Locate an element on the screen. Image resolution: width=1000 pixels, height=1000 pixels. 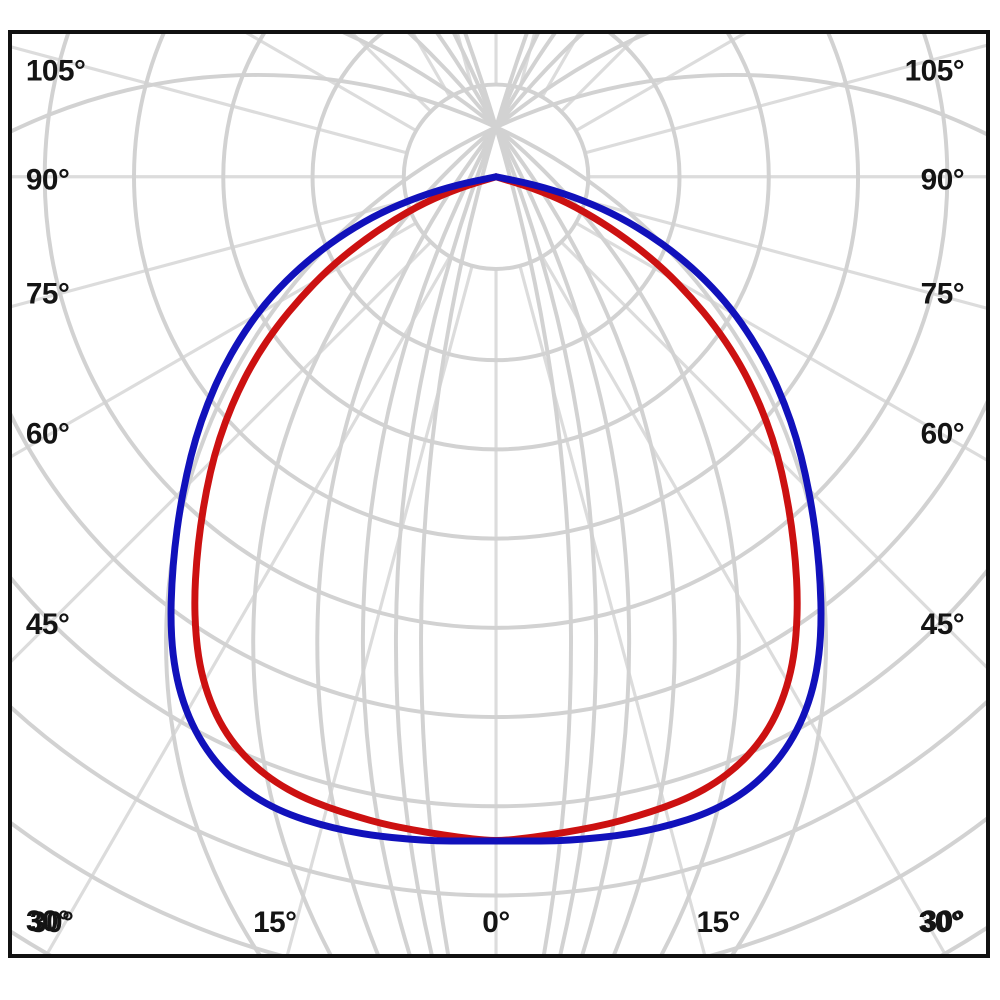
axis-label-right-1: 90° is located at coordinates (942, 180).